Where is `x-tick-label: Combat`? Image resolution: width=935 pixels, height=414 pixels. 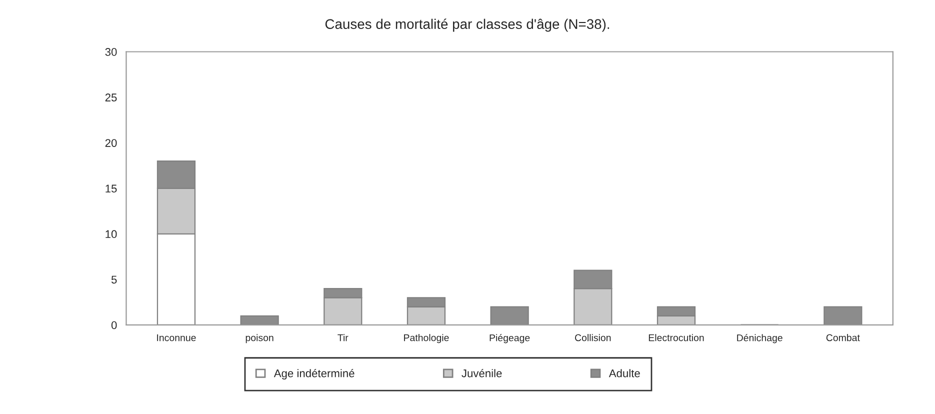
x-tick-label: Combat is located at coordinates (843, 338).